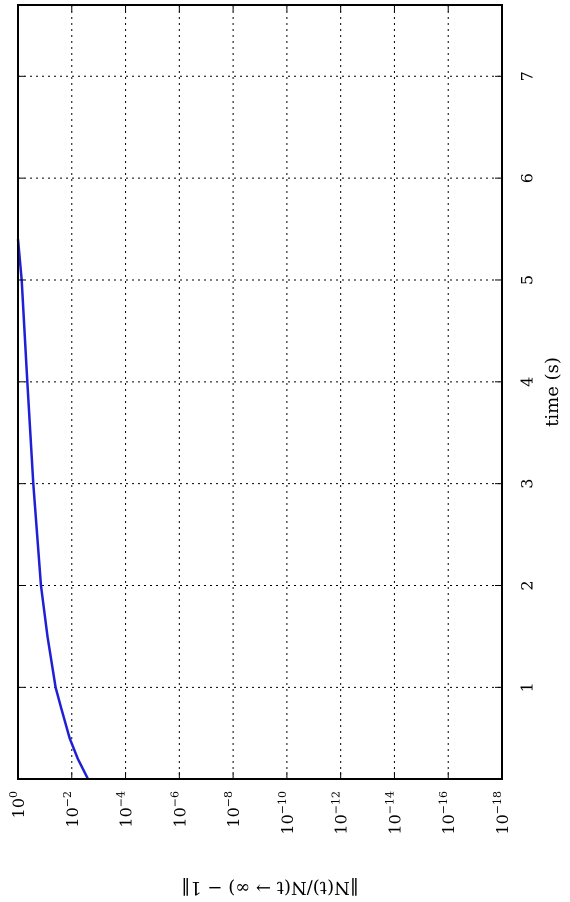 The width and height of the screenshot is (570, 902). Describe the element at coordinates (286, 813) in the screenshot. I see `log-tick-label: 10−10` at that location.